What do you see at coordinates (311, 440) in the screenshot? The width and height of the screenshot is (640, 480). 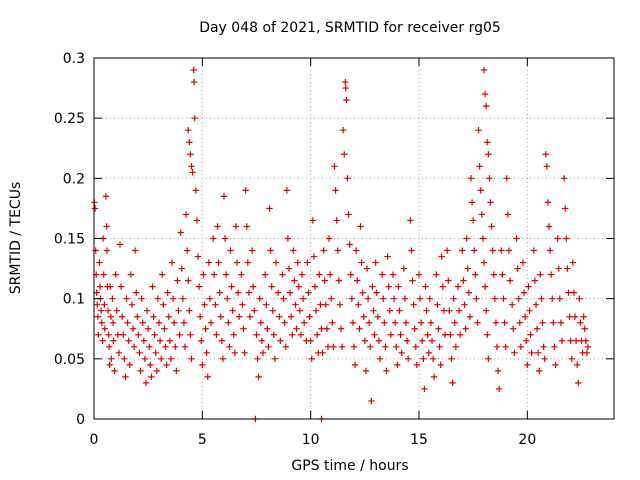 I see `x-tick-label: 10` at bounding box center [311, 440].